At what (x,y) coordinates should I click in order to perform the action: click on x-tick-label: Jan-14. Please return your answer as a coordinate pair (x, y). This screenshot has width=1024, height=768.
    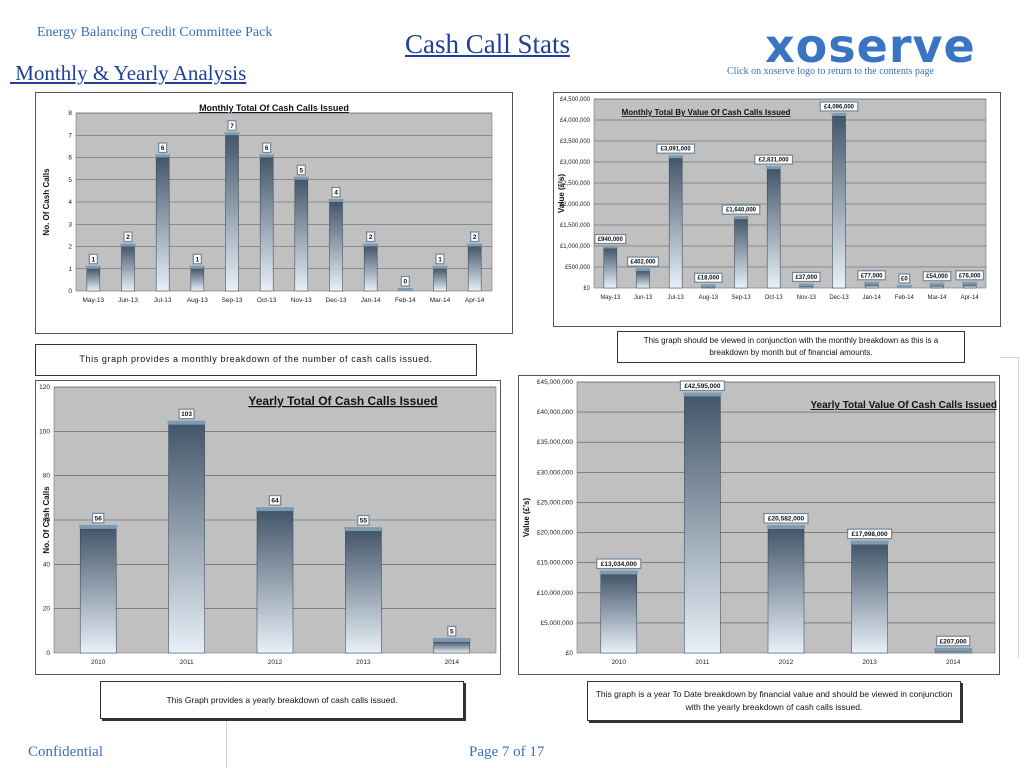
    Looking at the image, I should click on (371, 300).